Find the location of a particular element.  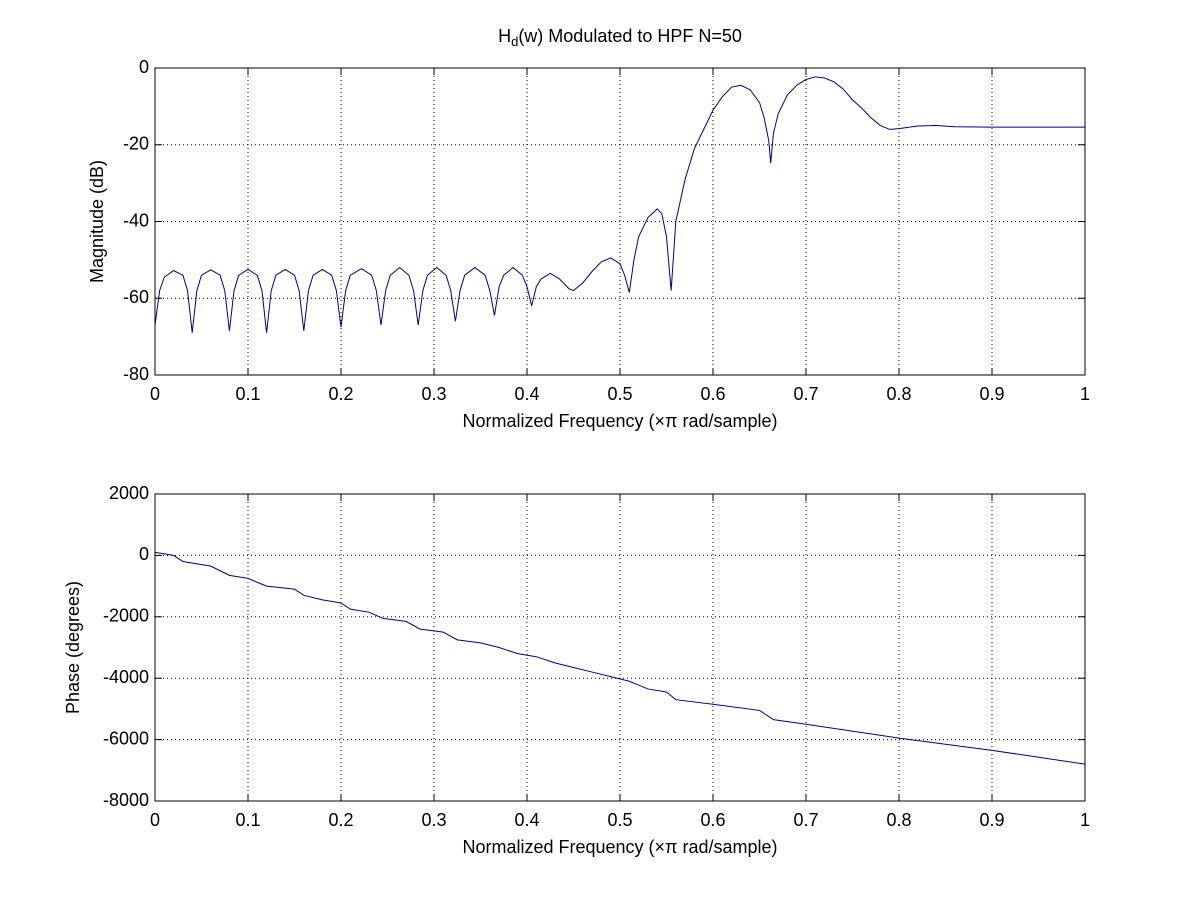

y-tick-label: -4000 is located at coordinates (126, 677).